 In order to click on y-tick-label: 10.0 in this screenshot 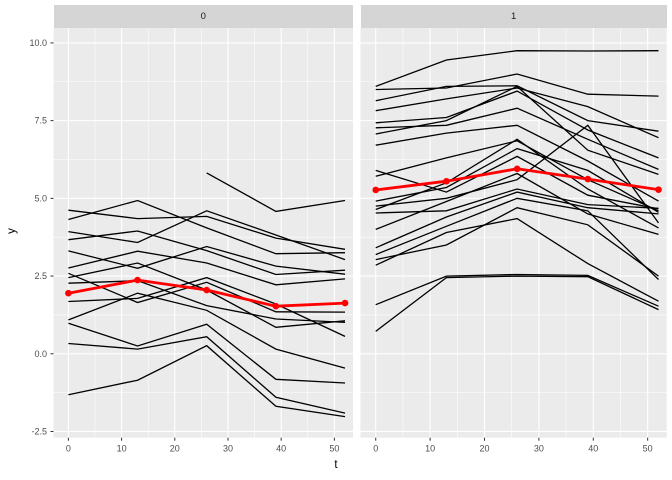, I will do `click(38, 43)`.